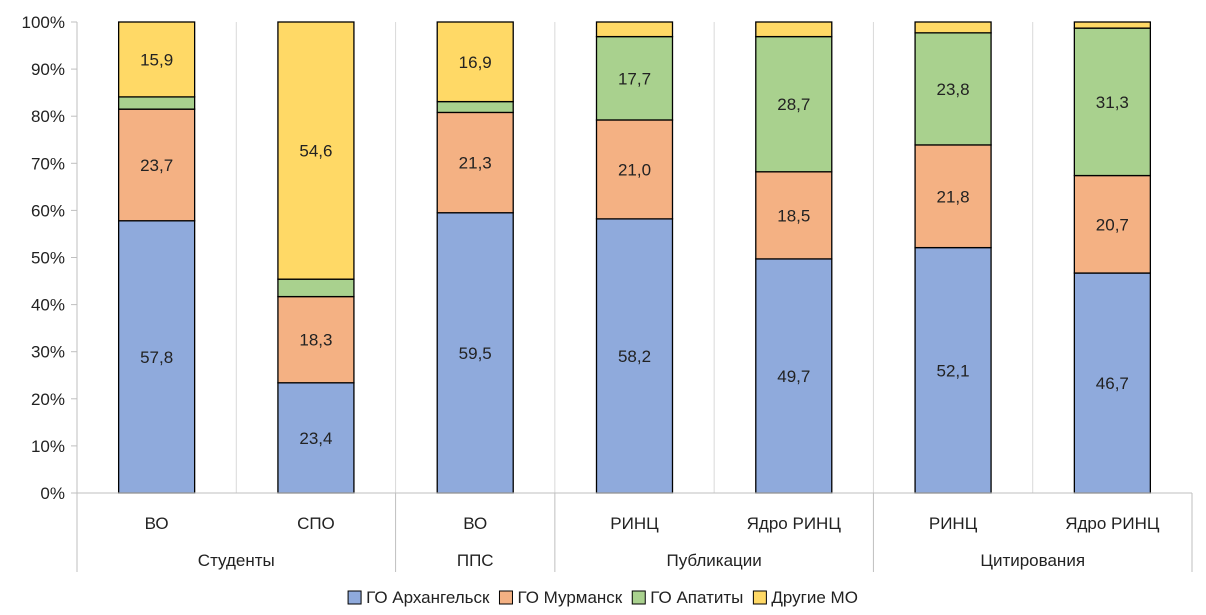 Image resolution: width=1206 pixels, height=615 pixels. I want to click on data-label: 28,7, so click(793, 104).